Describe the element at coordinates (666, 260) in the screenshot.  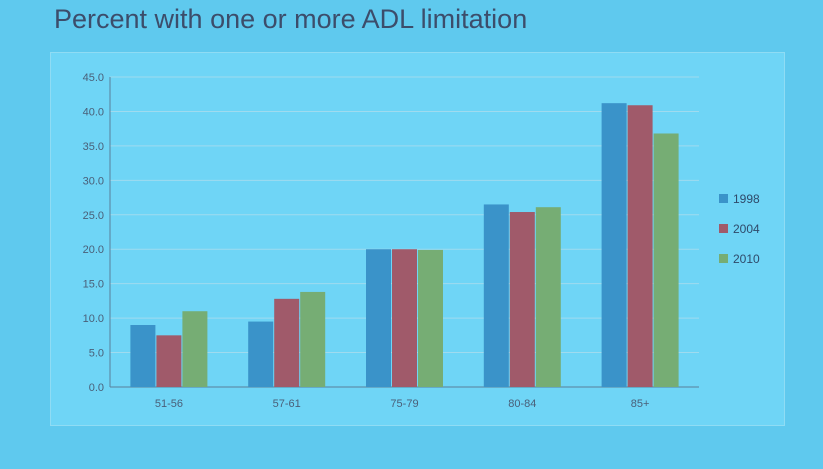
I see `bar-2010-85+` at that location.